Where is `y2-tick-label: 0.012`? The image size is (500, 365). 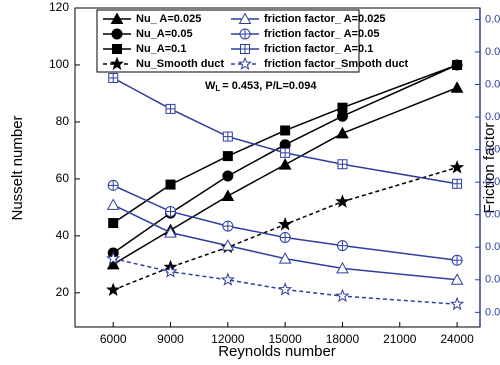 y2-tick-label: 0.012 is located at coordinates (492, 215).